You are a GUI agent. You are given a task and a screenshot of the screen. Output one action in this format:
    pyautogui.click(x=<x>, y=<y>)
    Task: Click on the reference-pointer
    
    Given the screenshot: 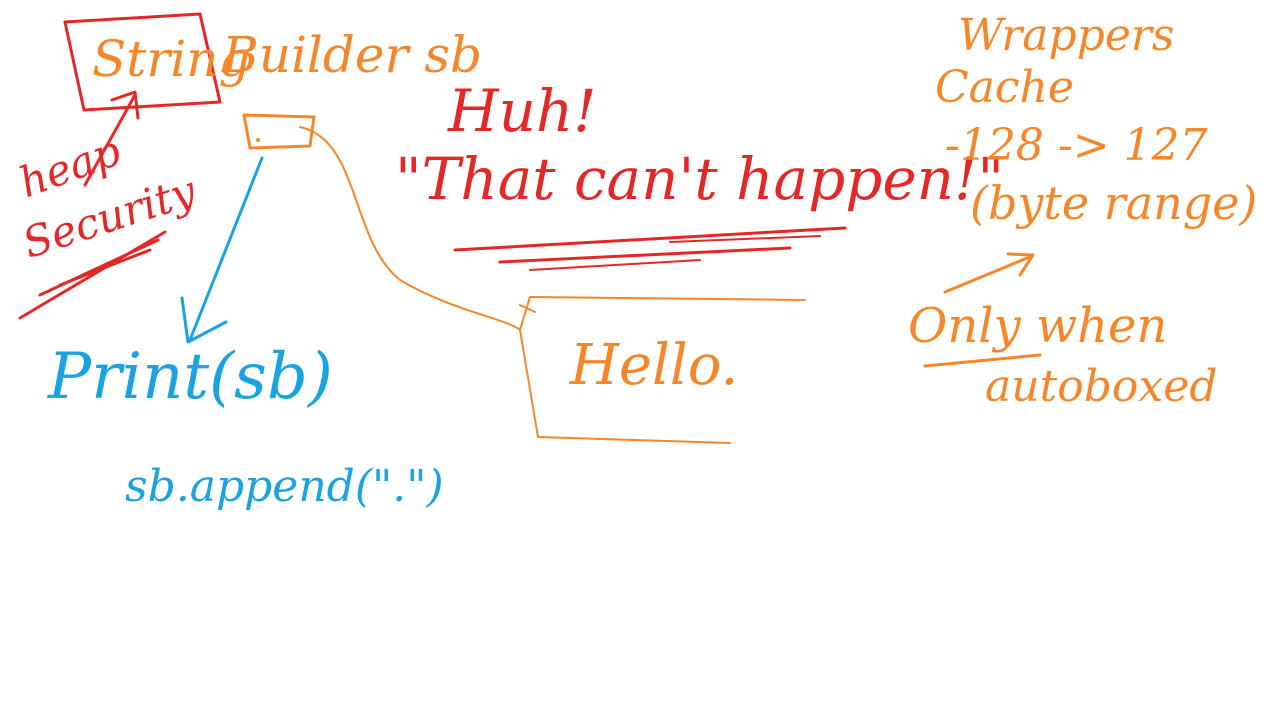 What is the action you would take?
    pyautogui.click(x=410, y=228)
    